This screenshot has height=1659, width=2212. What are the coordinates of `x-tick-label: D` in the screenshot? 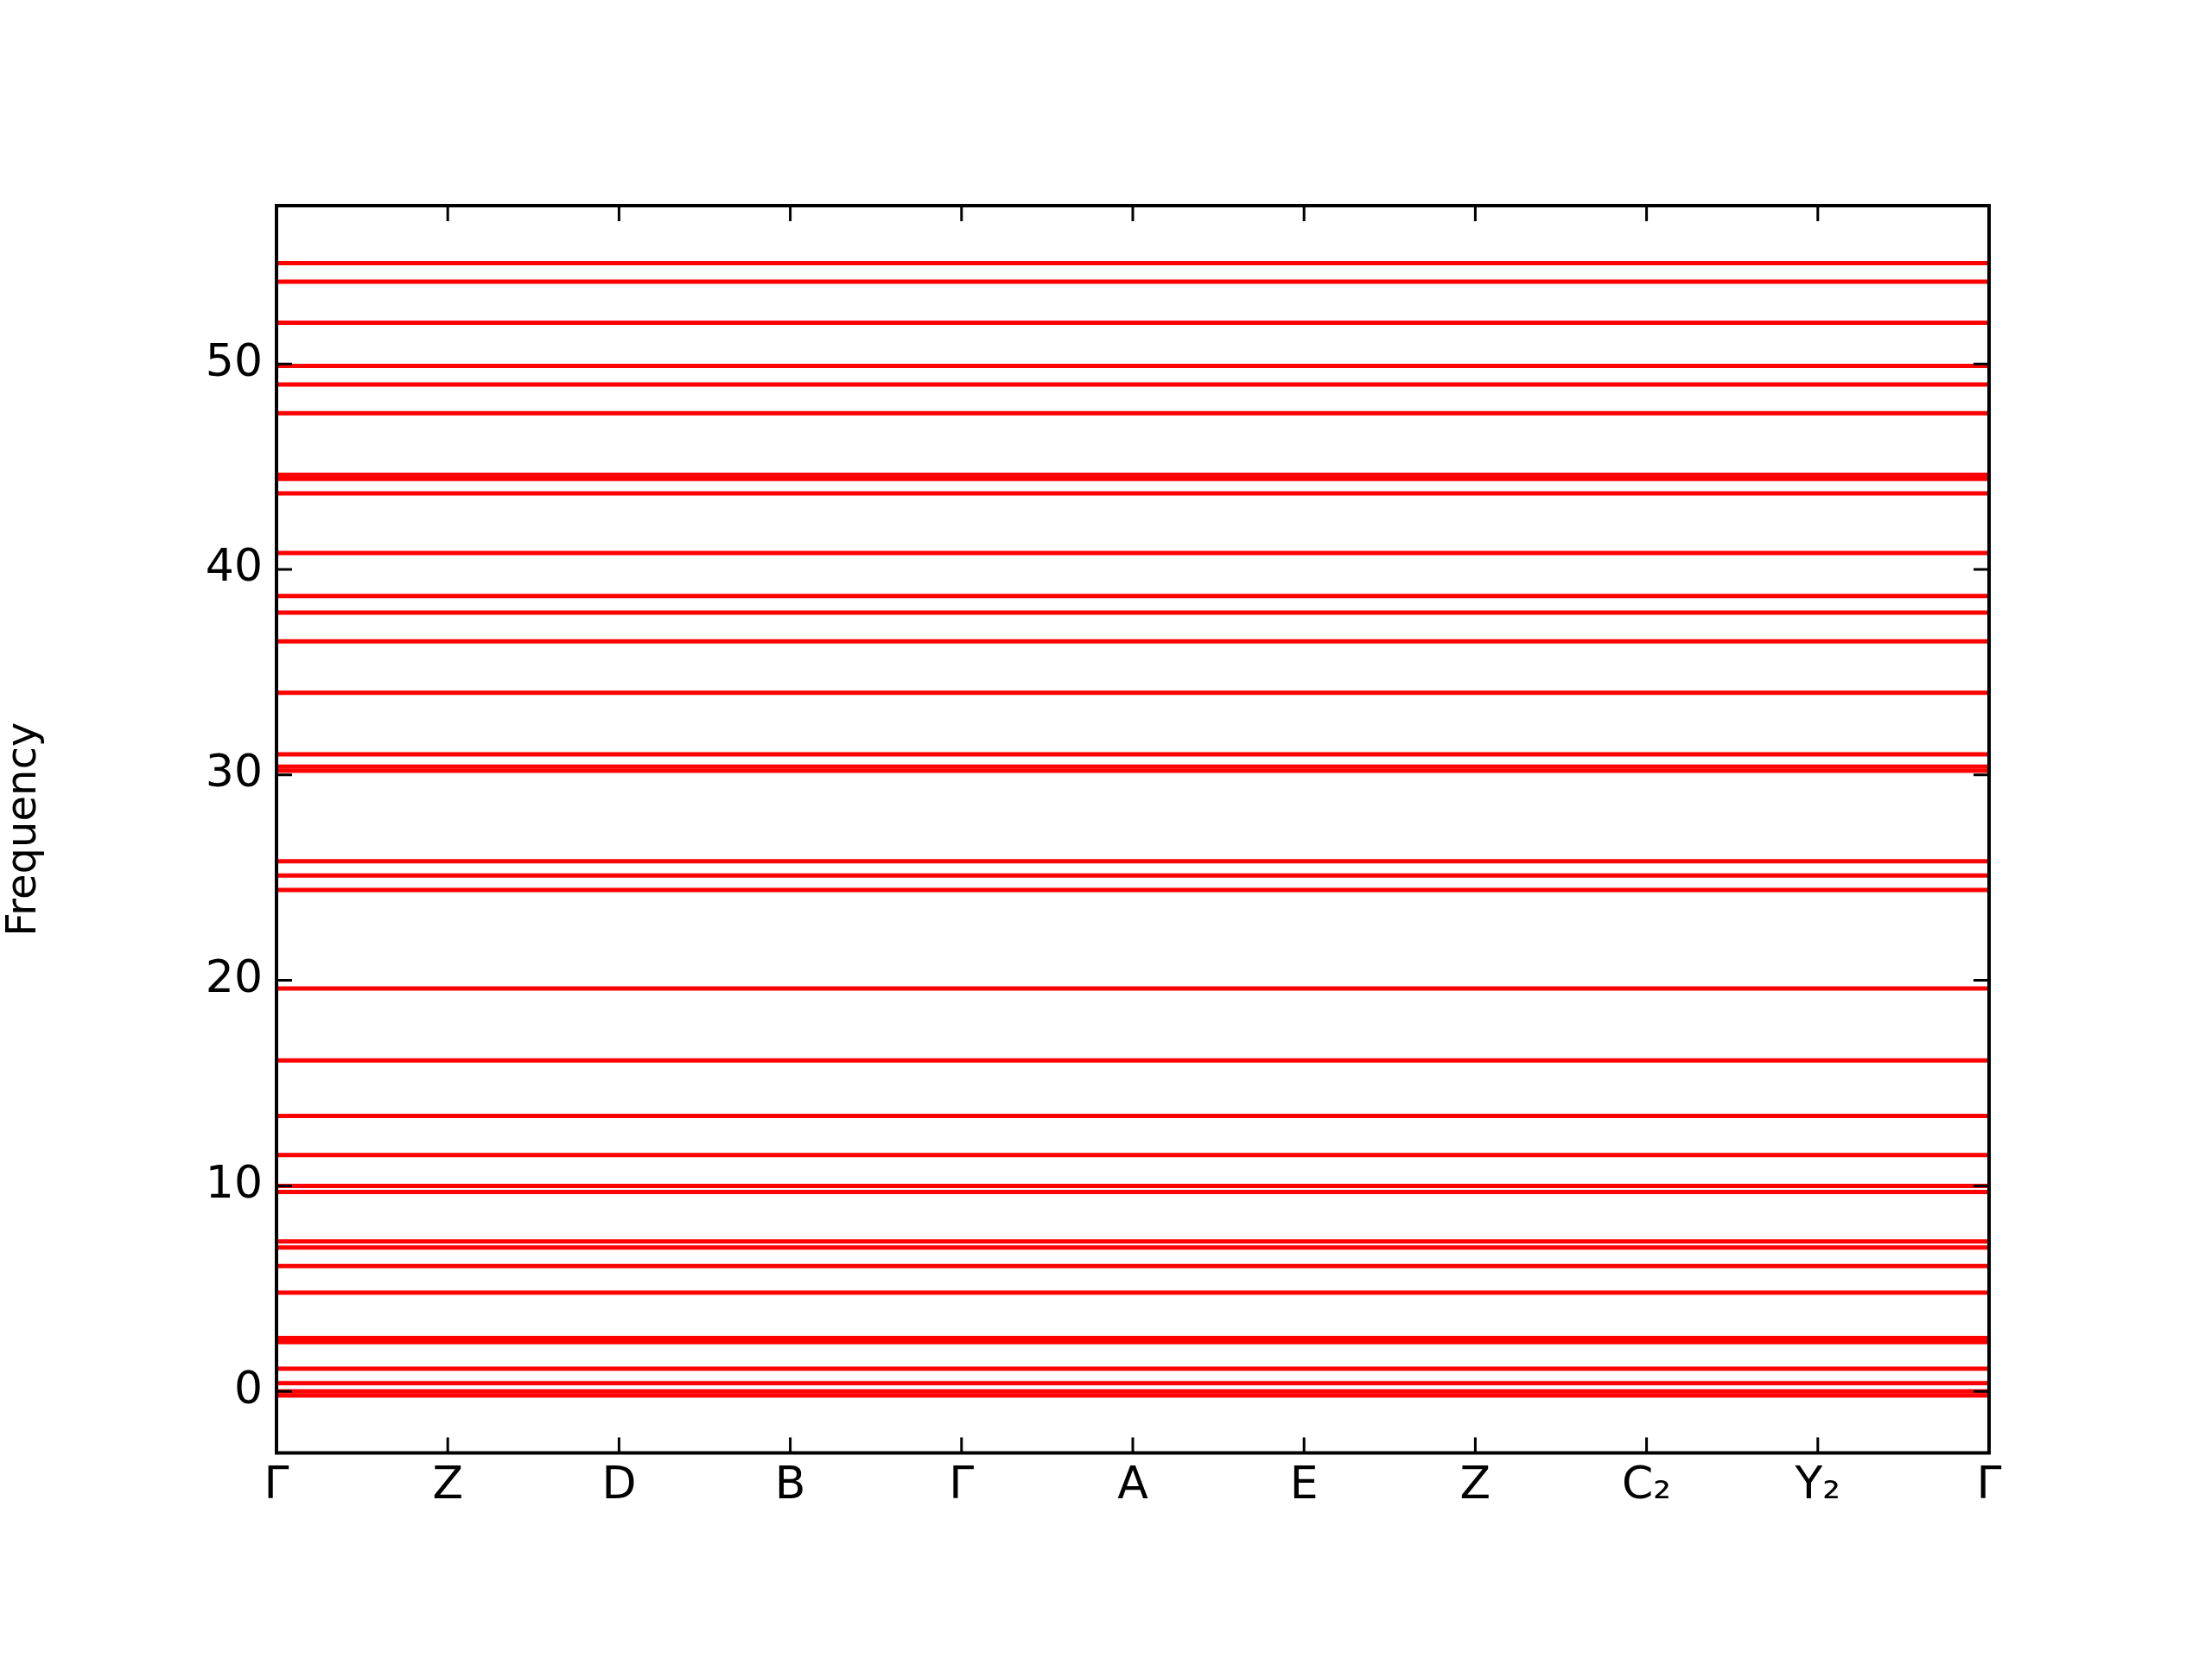 It's located at (619, 1483).